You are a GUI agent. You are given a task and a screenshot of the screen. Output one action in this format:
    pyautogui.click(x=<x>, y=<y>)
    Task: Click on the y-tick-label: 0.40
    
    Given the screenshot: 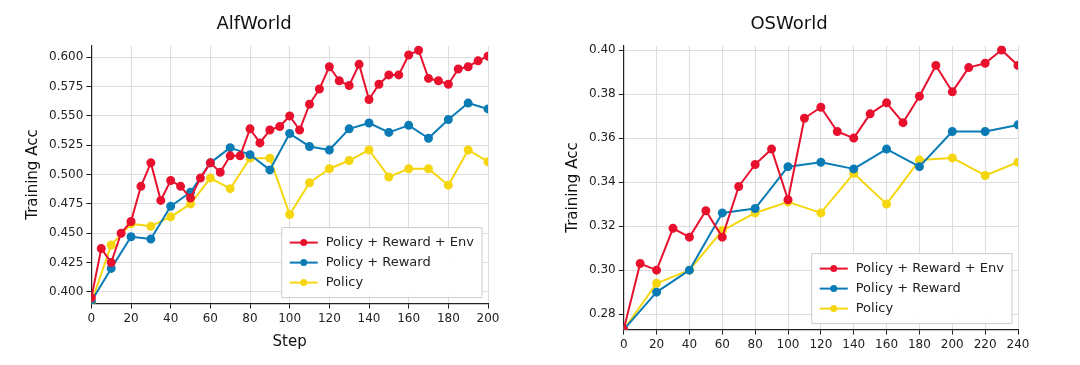 What is the action you would take?
    pyautogui.click(x=602, y=49)
    